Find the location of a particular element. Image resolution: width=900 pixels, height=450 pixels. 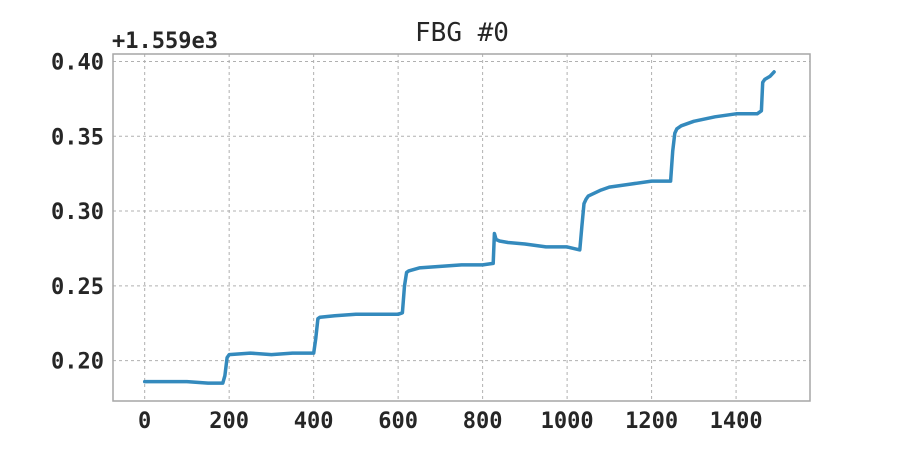

y-tick-label: 0.40 is located at coordinates (77, 62).